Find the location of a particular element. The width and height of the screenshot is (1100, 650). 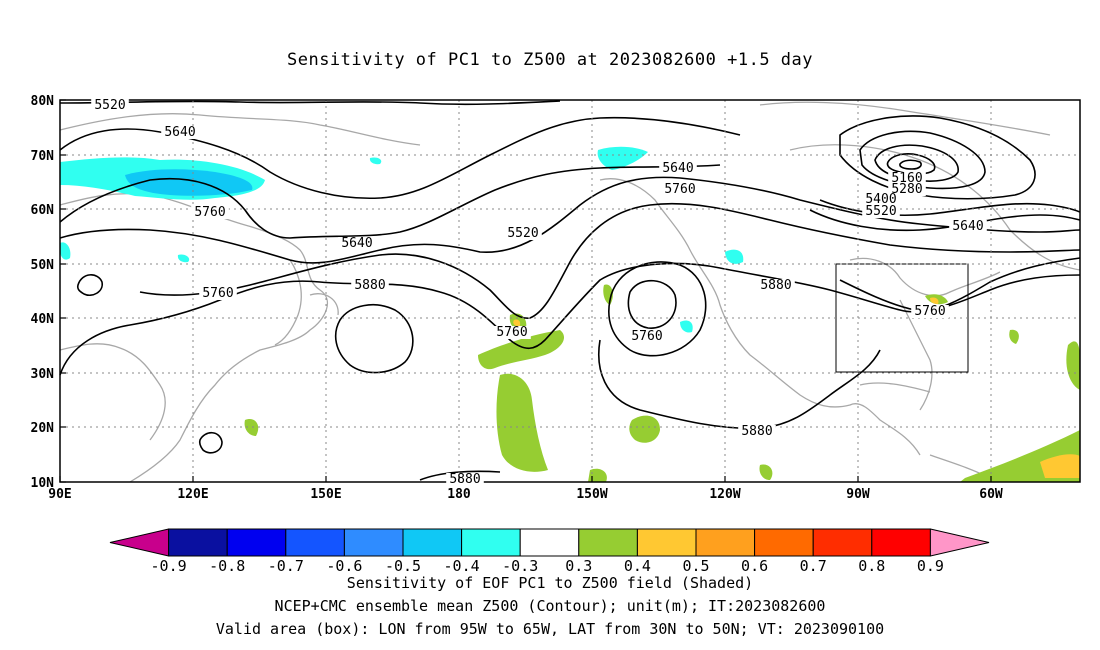

lat-axis: 80N 70N 60N 50N 40N 30N 20N 10N is located at coordinates (48, 292).